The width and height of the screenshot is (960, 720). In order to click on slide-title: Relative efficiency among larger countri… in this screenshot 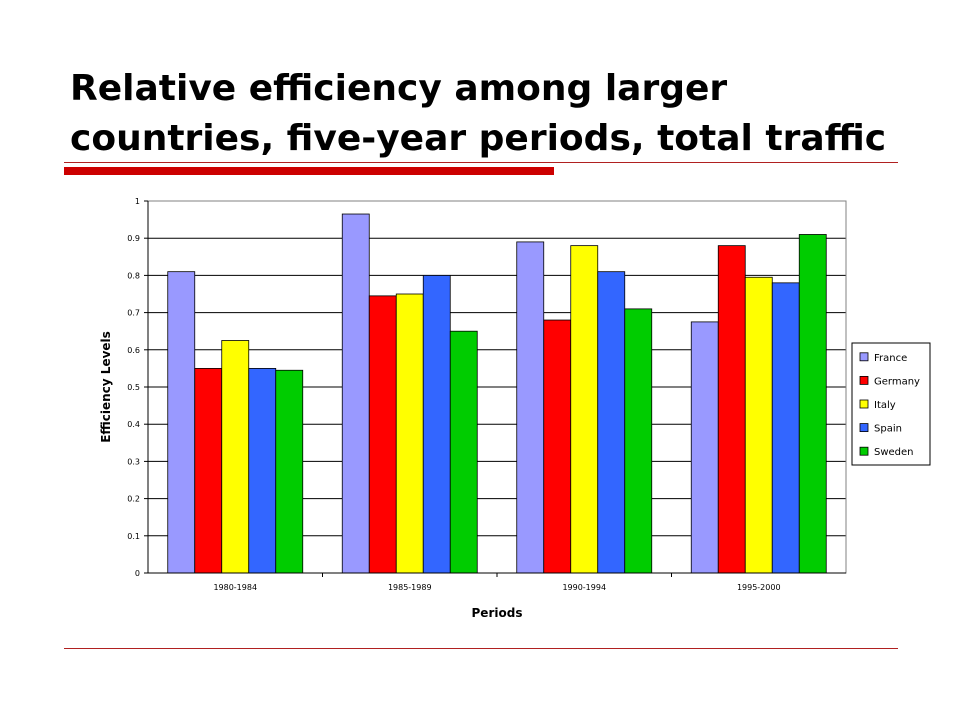, I will do `click(500, 114)`.